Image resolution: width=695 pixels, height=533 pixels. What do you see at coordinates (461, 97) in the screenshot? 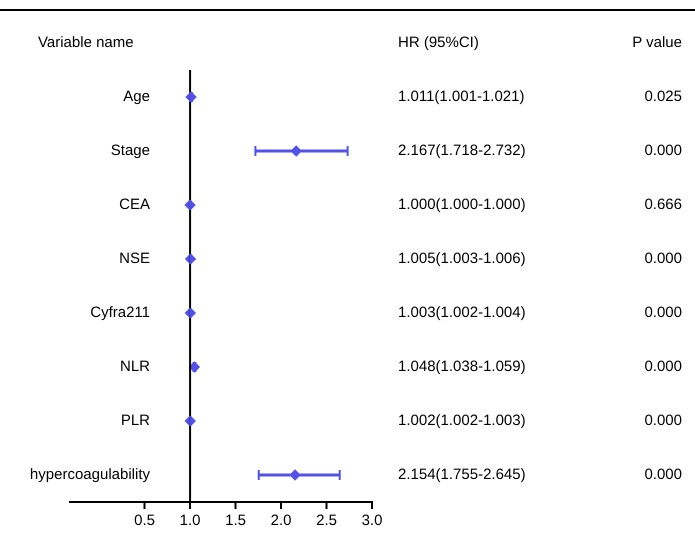
I see `data-label: 1.011(1.001-1.021)` at bounding box center [461, 97].